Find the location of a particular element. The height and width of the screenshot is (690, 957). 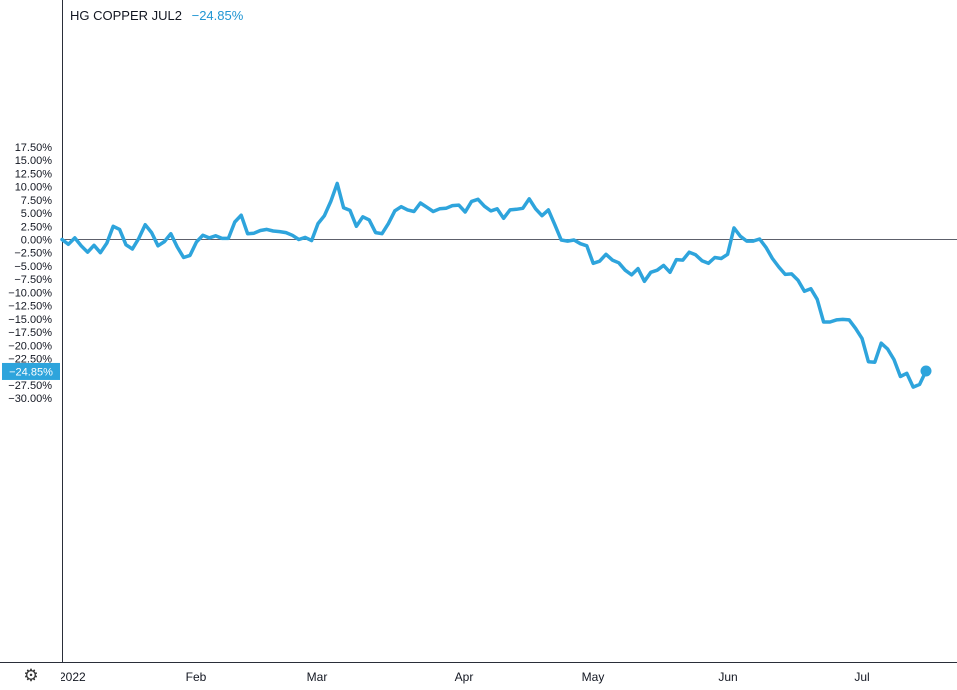

y-tick-label: −7.50% is located at coordinates (33, 280).